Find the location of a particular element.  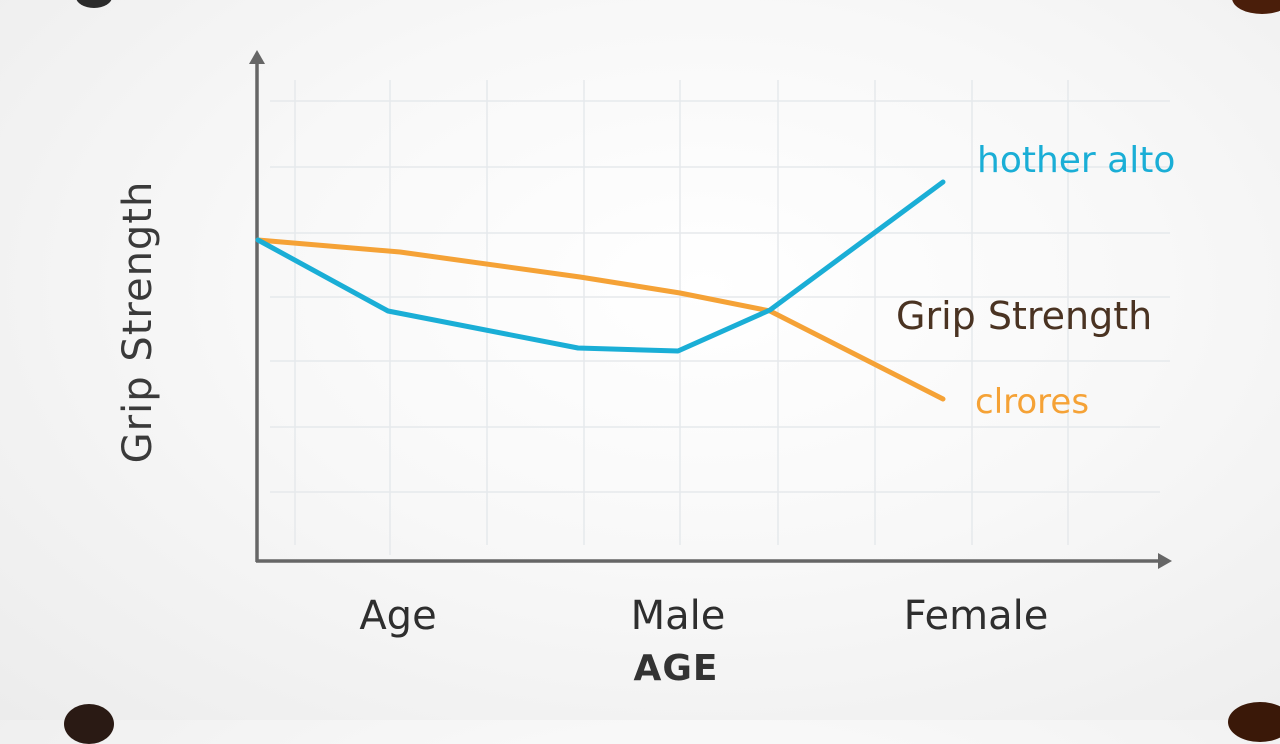

y-axis-label: Grip Strength is located at coordinates (138, 322).